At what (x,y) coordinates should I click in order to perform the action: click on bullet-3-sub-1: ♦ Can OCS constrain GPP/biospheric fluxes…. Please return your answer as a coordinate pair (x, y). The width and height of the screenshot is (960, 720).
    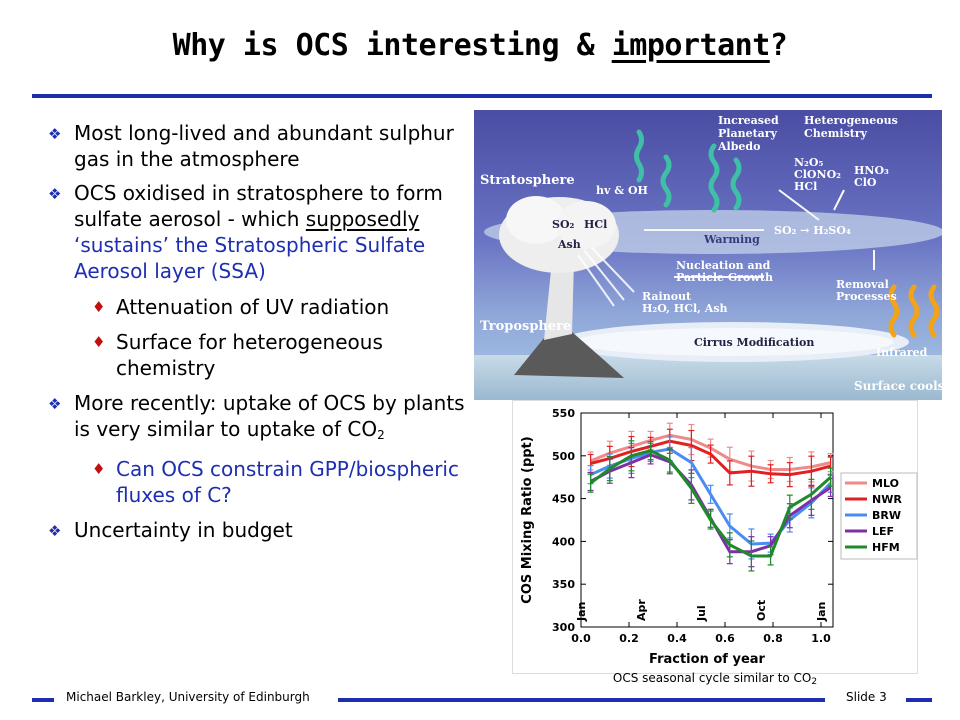
    Looking at the image, I should click on (257, 482).